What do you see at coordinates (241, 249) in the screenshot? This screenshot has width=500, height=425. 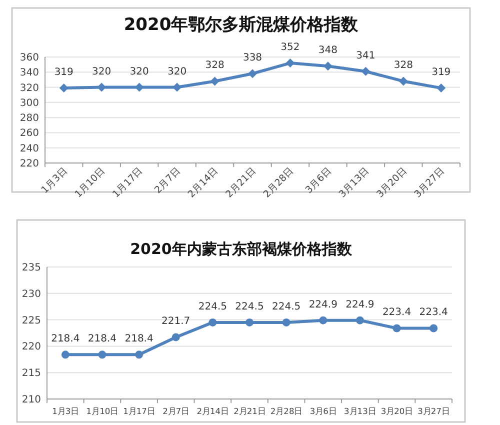 I see `chart-title: 2020年内蒙古东部褐煤价格指数` at bounding box center [241, 249].